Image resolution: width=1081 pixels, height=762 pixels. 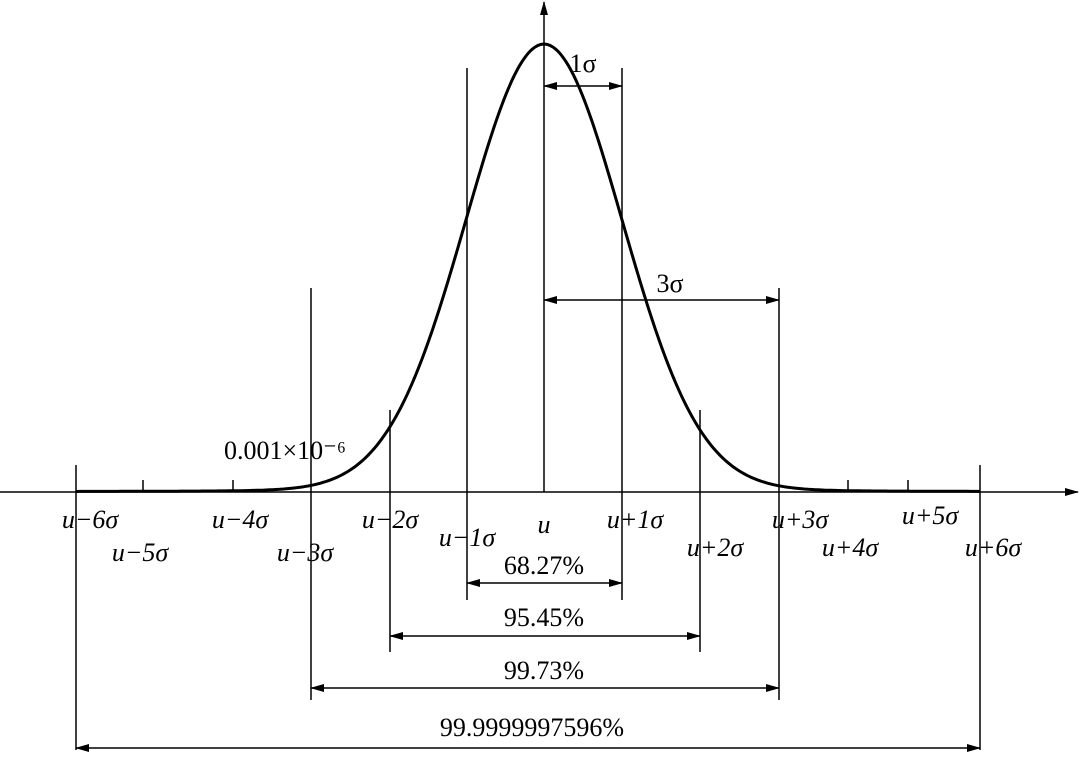 I want to click on axis-label: u+4σ, so click(x=851, y=547).